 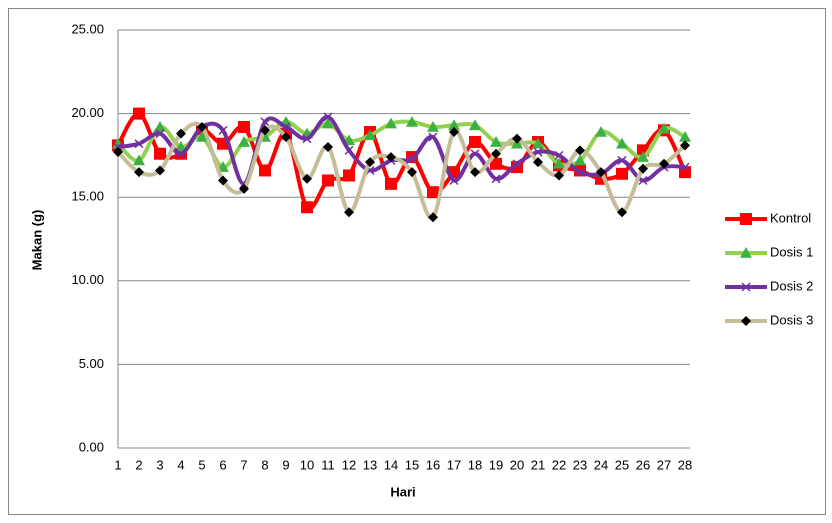 I want to click on x-tick-label: 3, so click(x=159, y=464).